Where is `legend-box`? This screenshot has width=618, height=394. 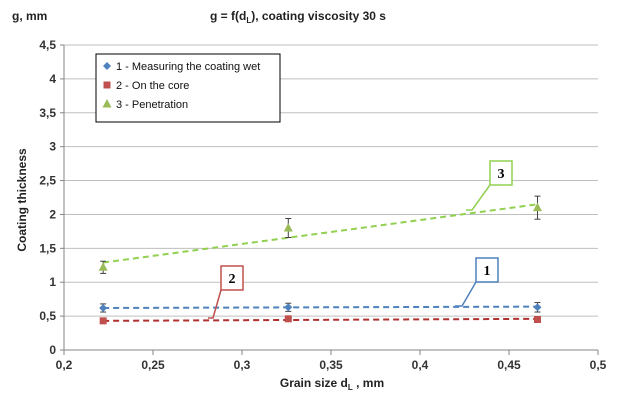
legend-box is located at coordinates (188, 88).